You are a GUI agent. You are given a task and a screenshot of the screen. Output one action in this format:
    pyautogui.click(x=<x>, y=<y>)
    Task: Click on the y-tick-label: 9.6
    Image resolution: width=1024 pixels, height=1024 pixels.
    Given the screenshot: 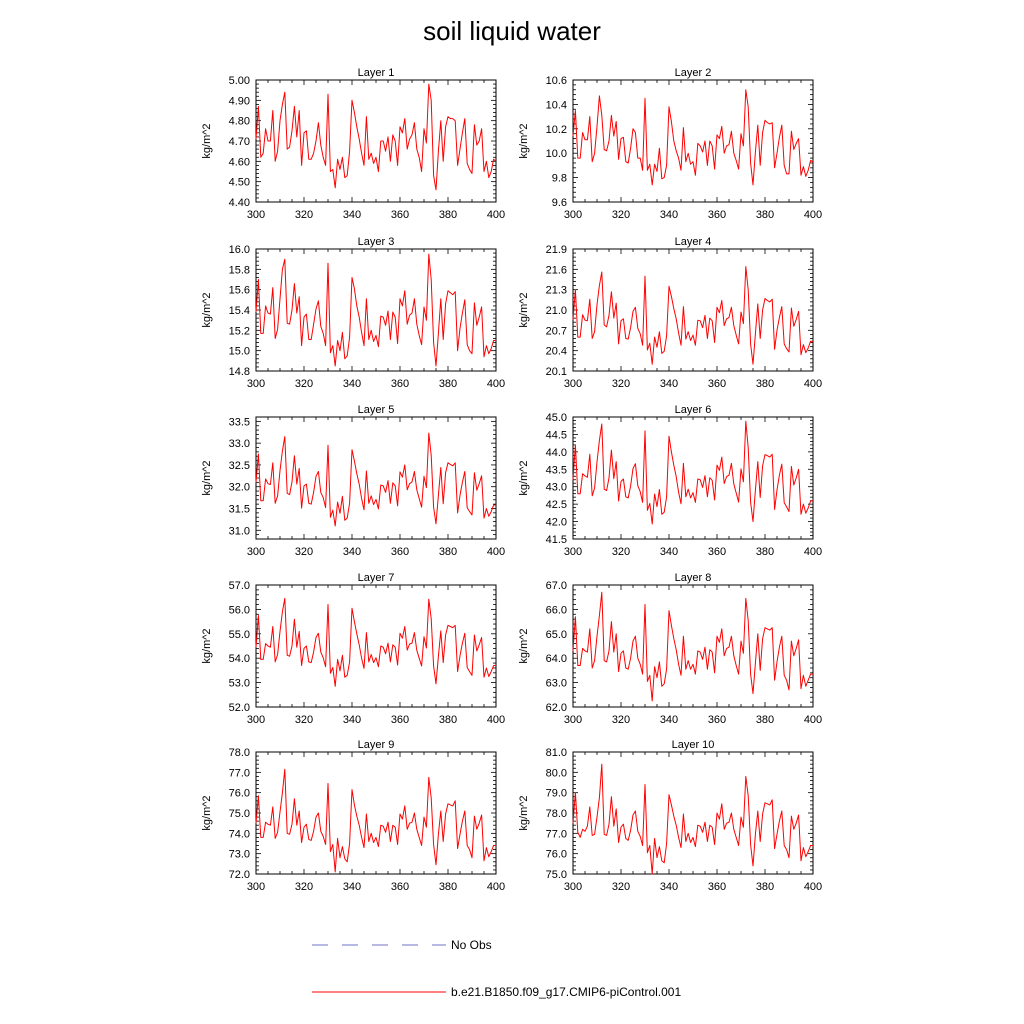 What is the action you would take?
    pyautogui.click(x=559, y=203)
    